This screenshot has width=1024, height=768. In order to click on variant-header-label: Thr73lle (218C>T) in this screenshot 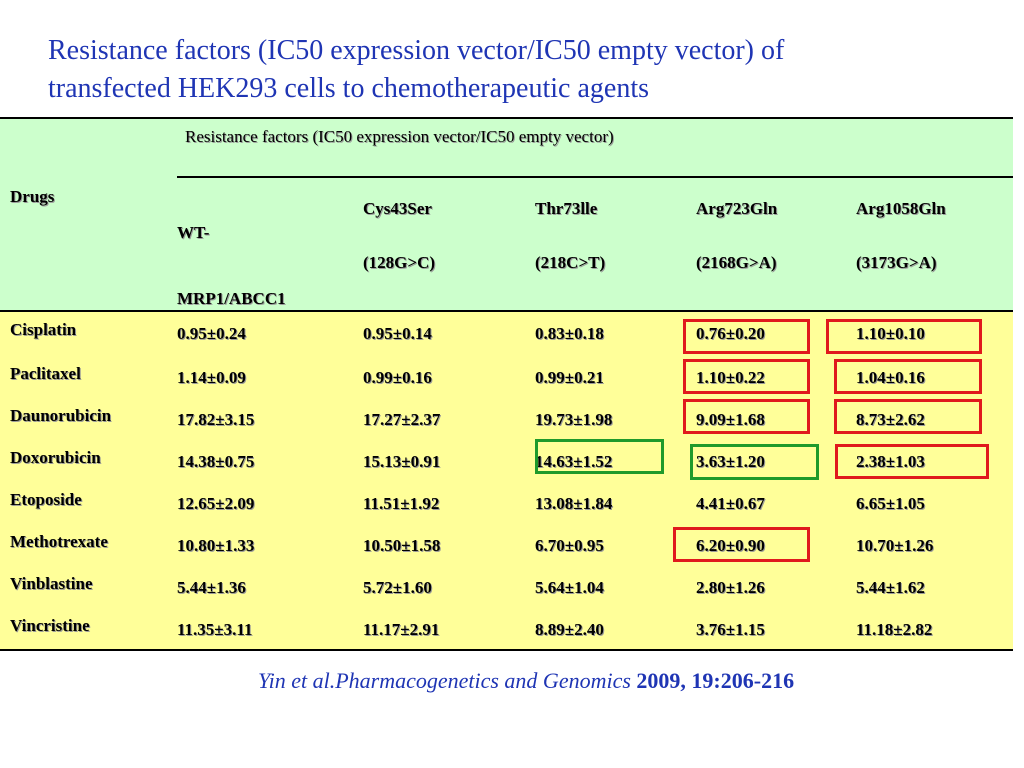, I will do `click(615, 226)`.